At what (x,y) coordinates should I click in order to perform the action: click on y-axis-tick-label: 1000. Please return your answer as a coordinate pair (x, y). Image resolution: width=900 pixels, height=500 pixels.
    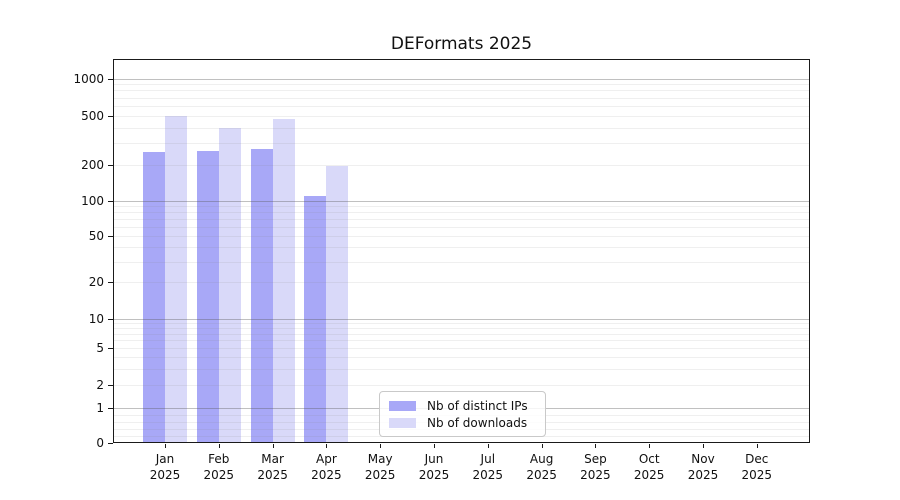
    Looking at the image, I should click on (88, 78).